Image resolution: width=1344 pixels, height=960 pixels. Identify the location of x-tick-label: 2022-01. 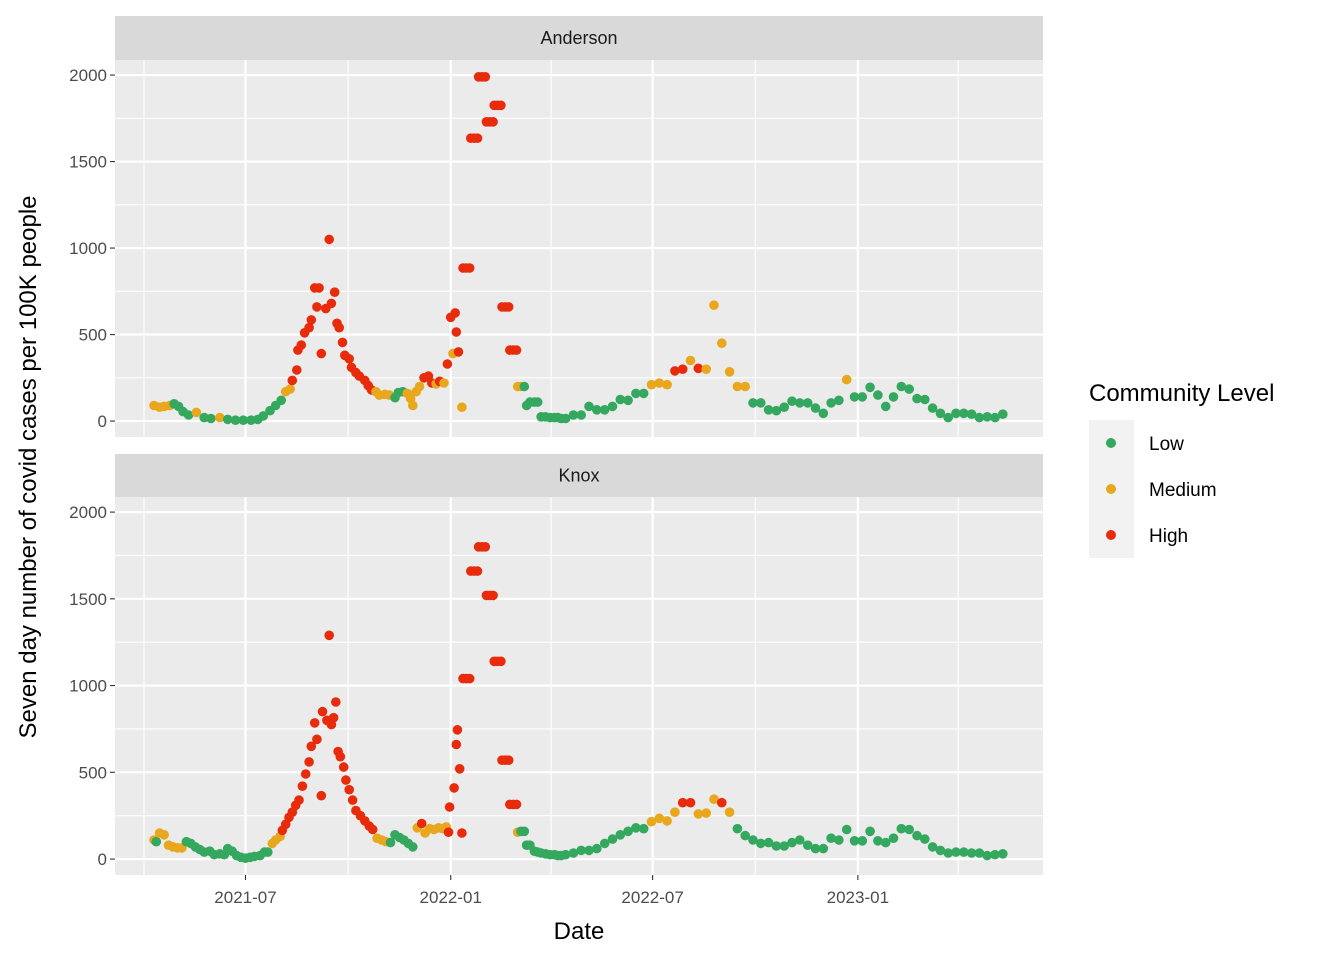
(451, 897).